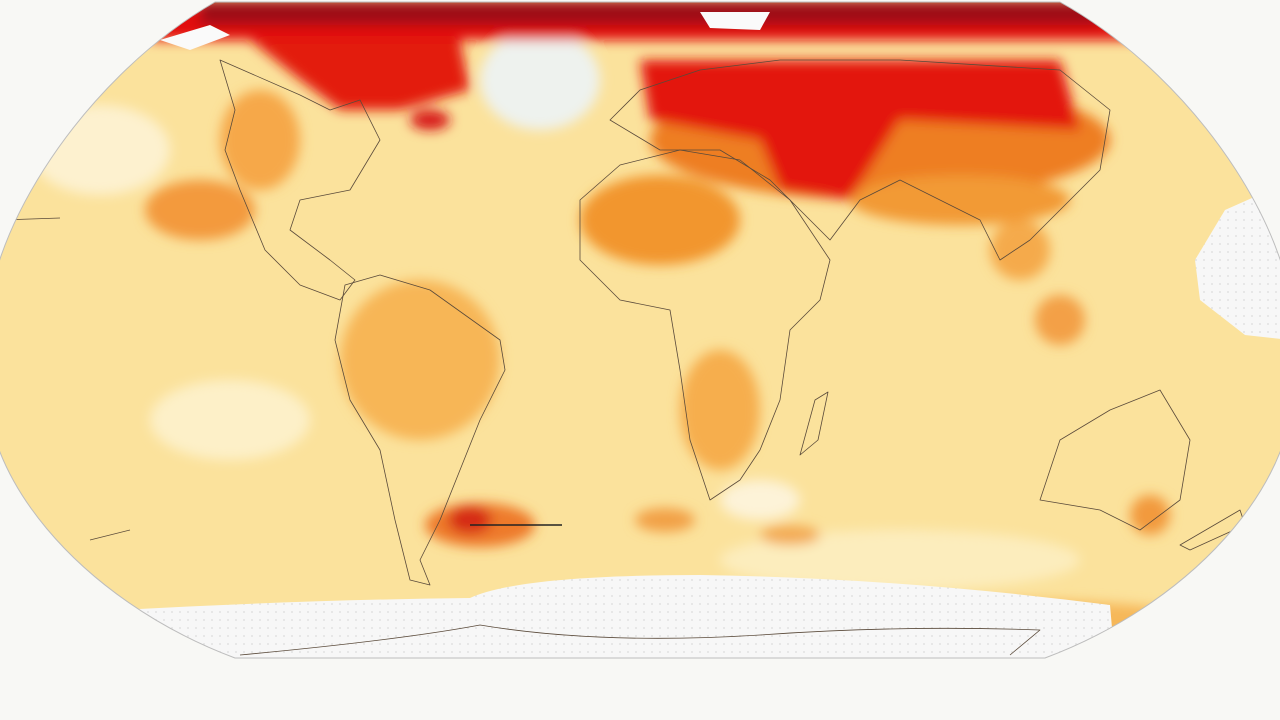 The image size is (1280, 720). What do you see at coordinates (1237, 265) in the screenshot?
I see `pacific-no-data` at bounding box center [1237, 265].